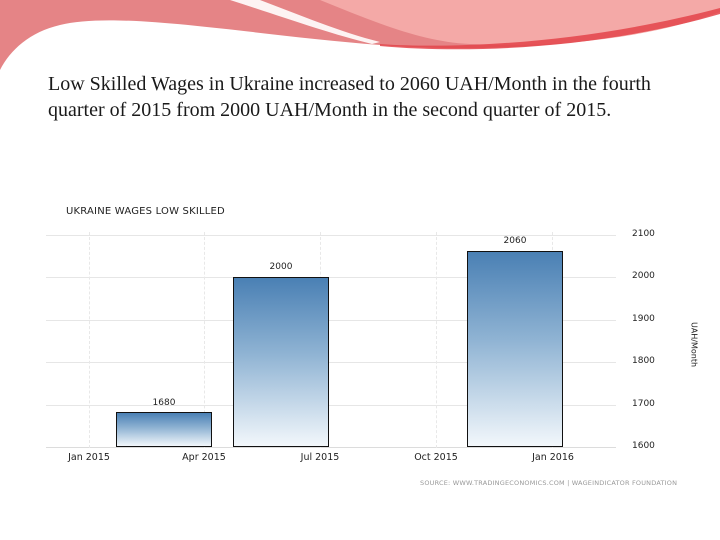 The image size is (720, 540). What do you see at coordinates (553, 457) in the screenshot?
I see `x-tick-label: Jan 2016` at bounding box center [553, 457].